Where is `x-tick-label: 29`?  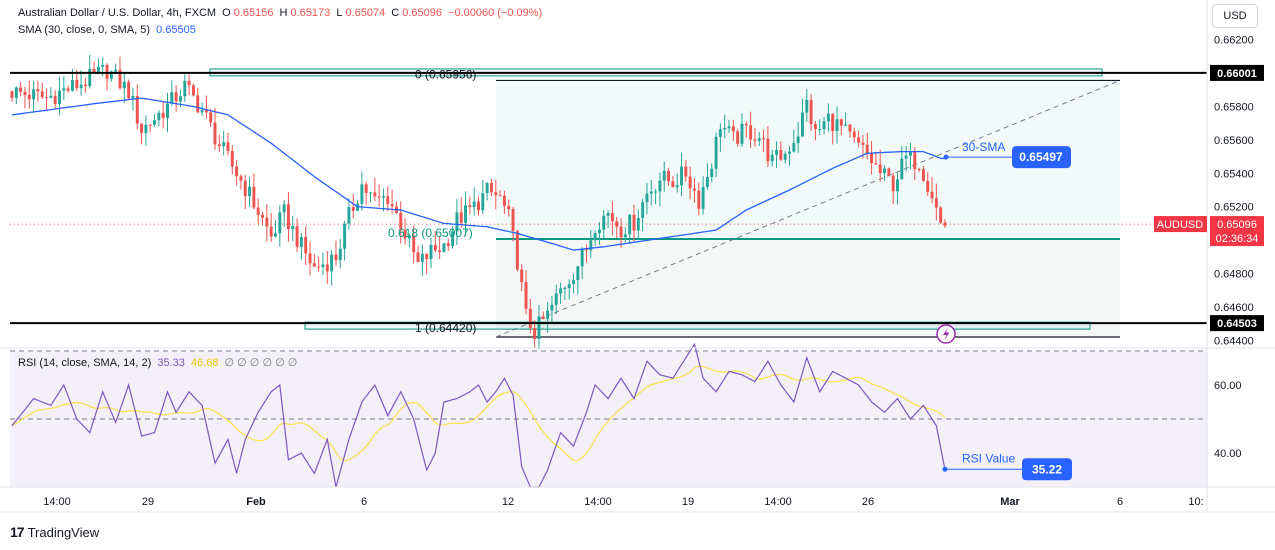
x-tick-label: 29 is located at coordinates (148, 502).